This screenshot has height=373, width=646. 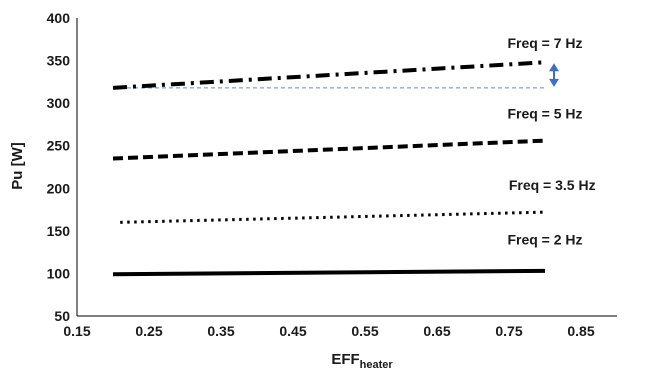 What do you see at coordinates (17, 165) in the screenshot?
I see `y-axis-title: Pu [W]` at bounding box center [17, 165].